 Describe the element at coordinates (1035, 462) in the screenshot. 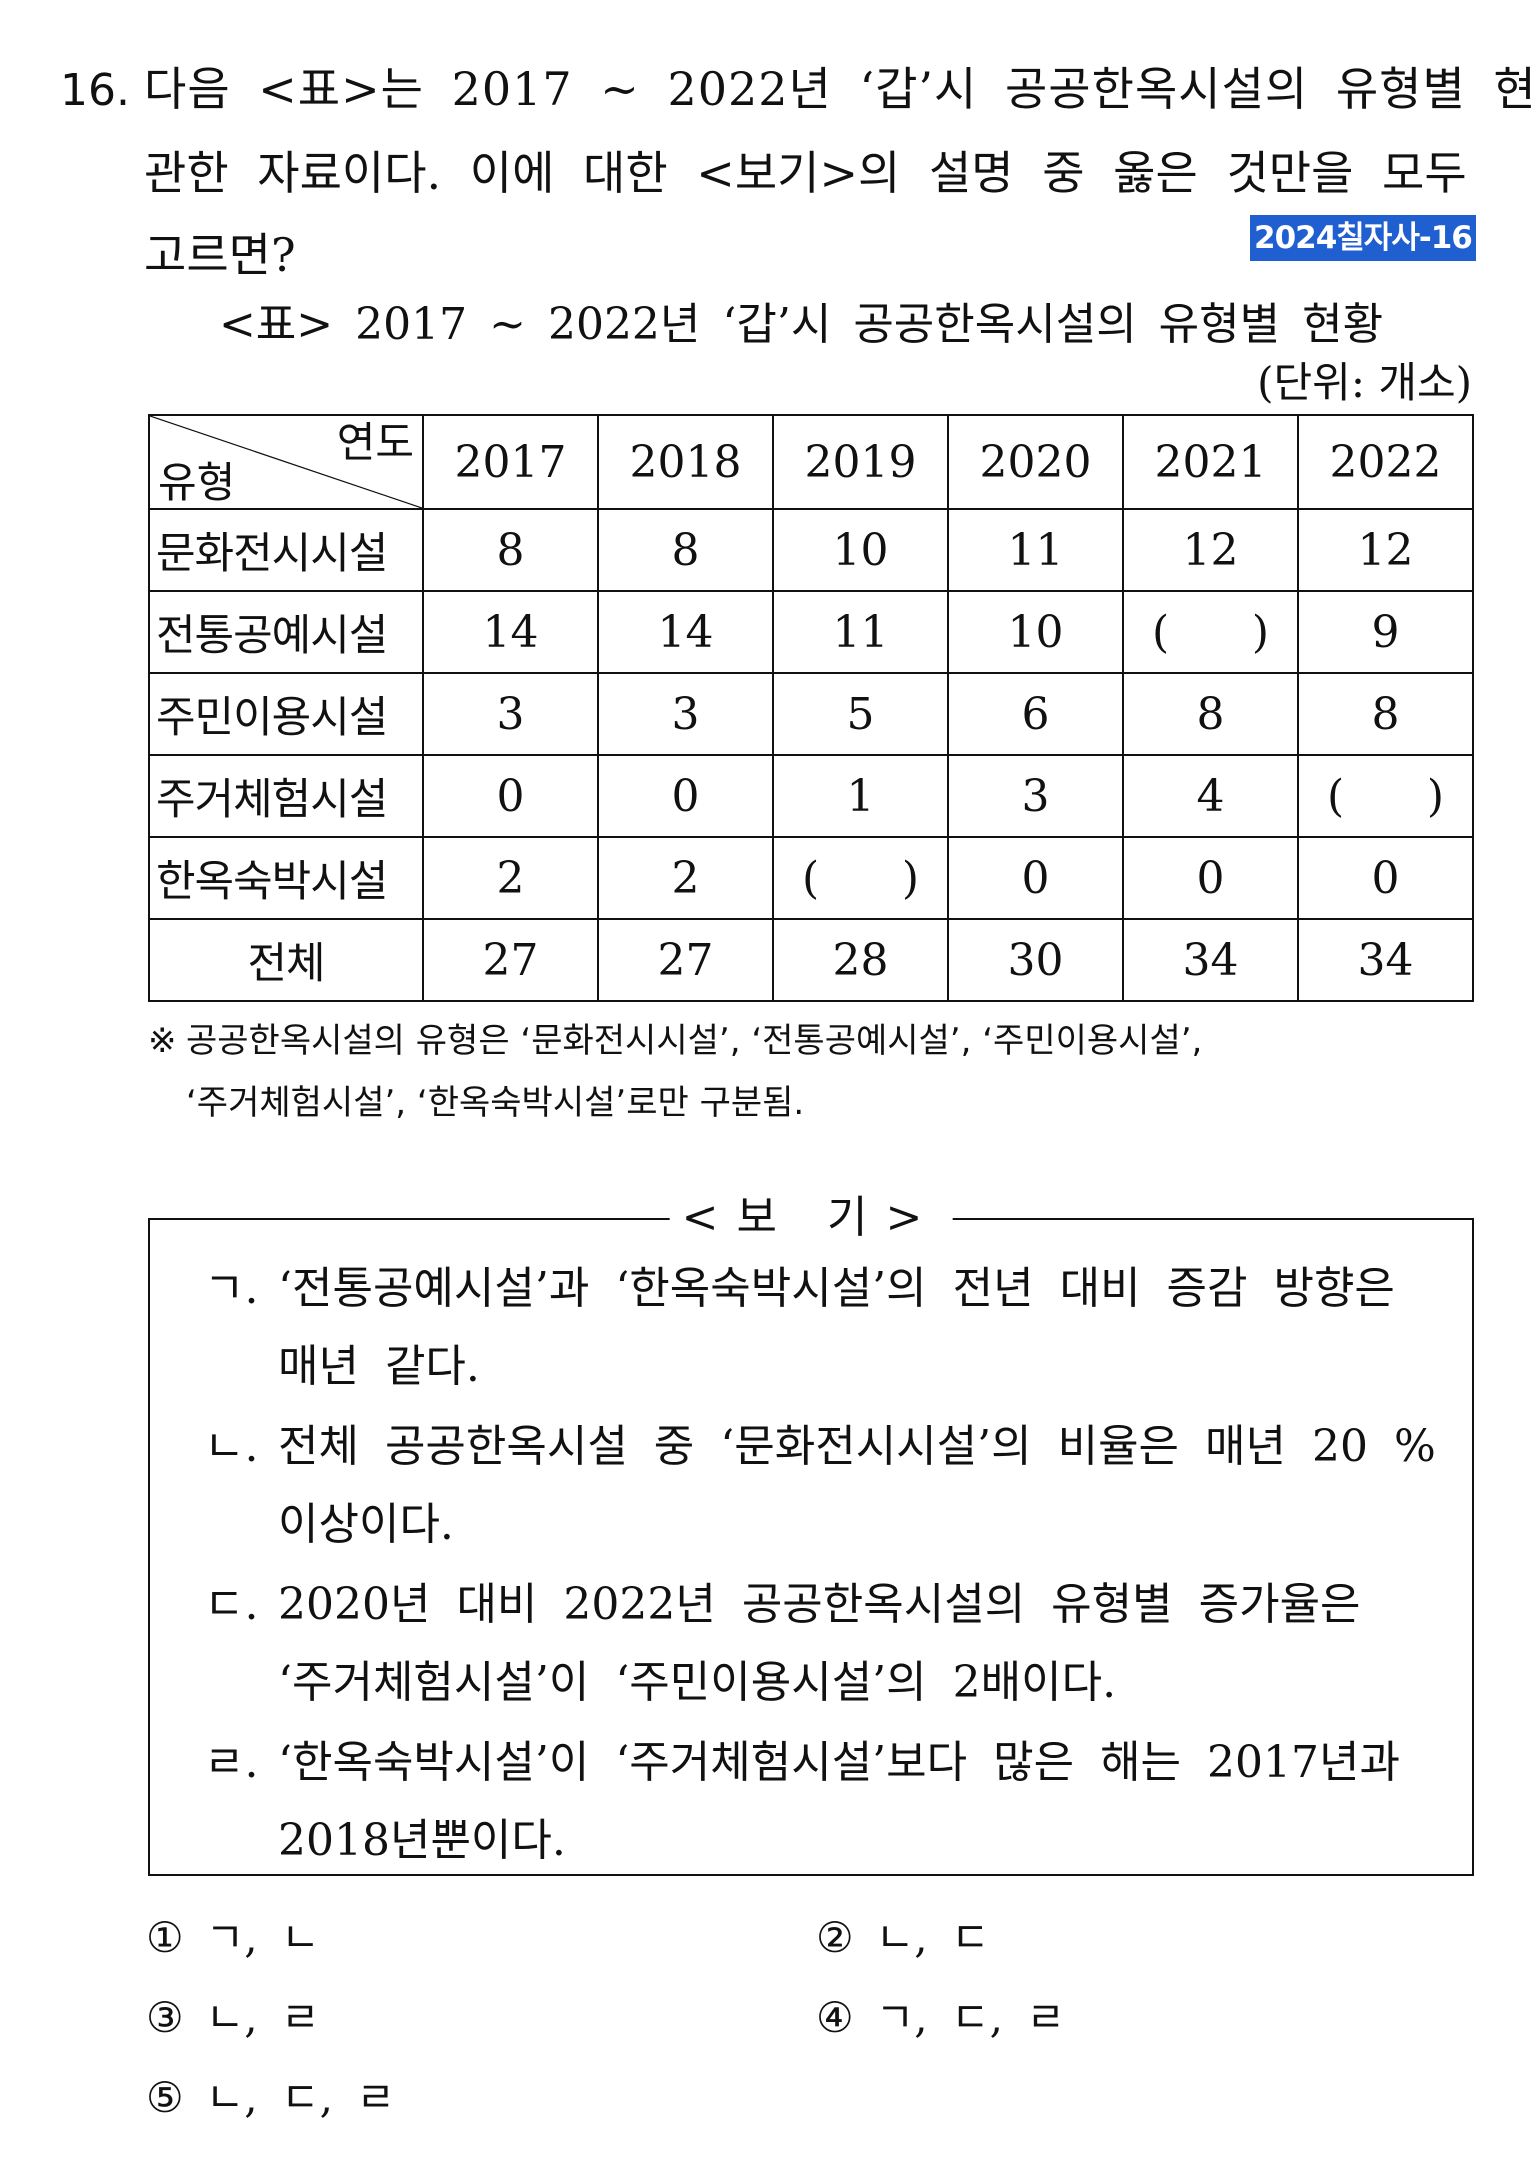

I see `year-header: 2020` at that location.